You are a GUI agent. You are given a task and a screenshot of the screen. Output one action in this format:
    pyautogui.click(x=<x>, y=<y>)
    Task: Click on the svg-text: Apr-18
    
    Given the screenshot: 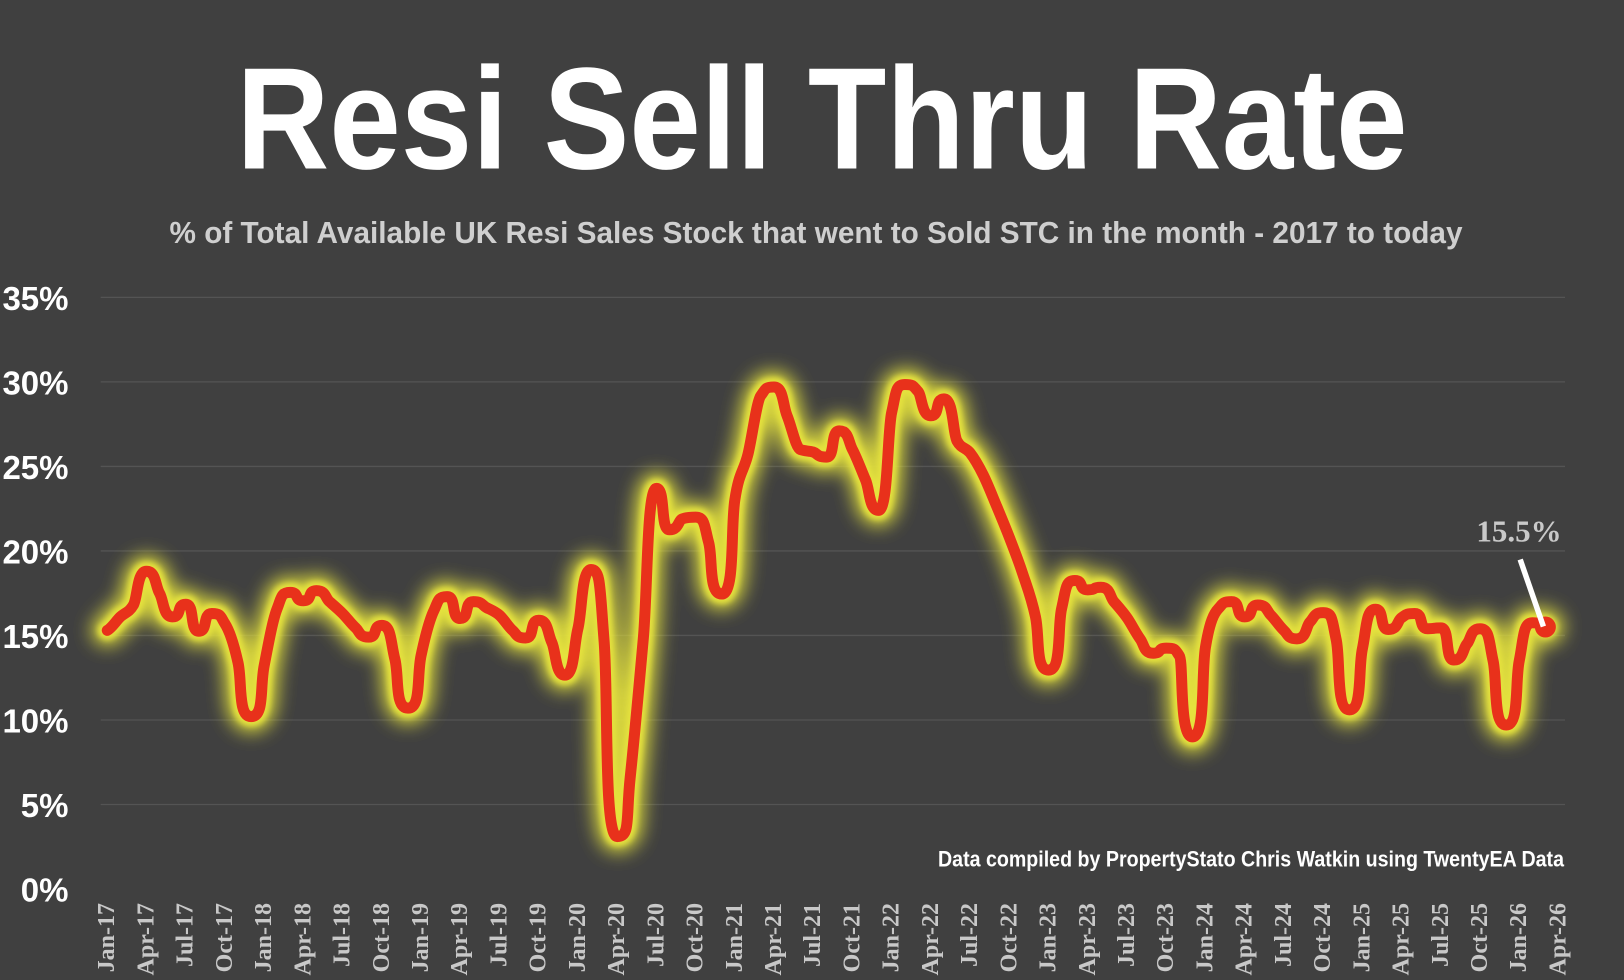 What is the action you would take?
    pyautogui.click(x=303, y=939)
    